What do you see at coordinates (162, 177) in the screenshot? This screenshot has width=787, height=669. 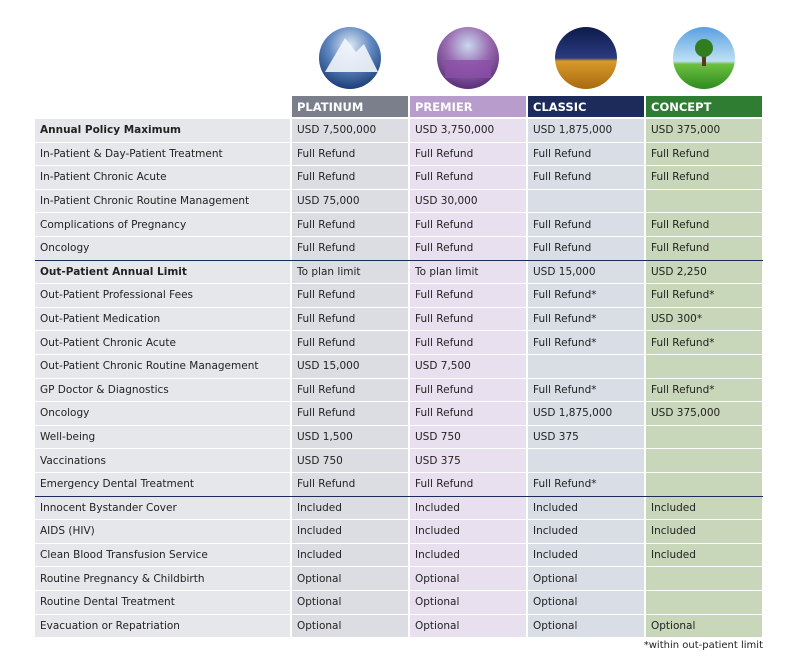 I see `row-label: In-Patient Chronic Acute` at bounding box center [162, 177].